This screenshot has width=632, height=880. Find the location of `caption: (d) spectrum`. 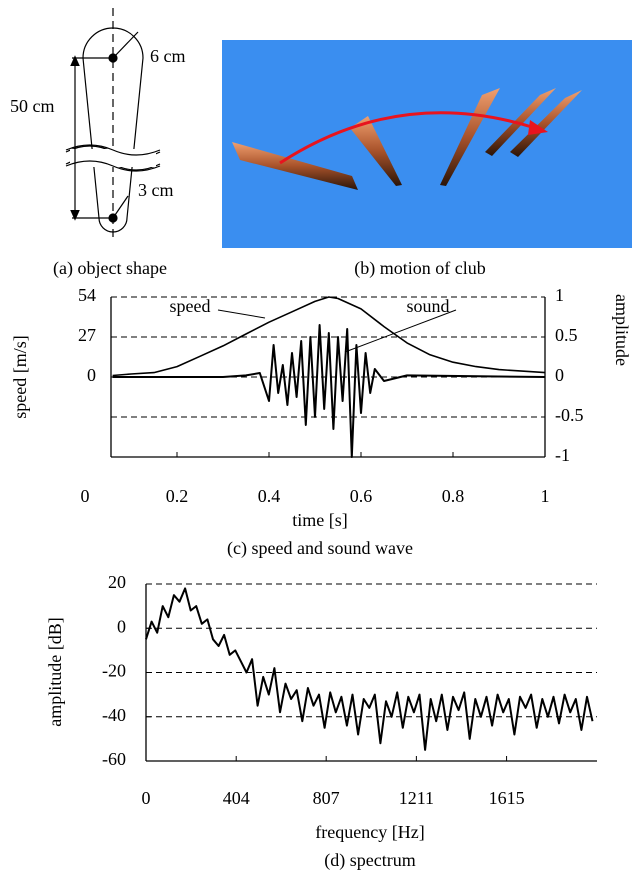

caption: (d) spectrum is located at coordinates (369, 860).